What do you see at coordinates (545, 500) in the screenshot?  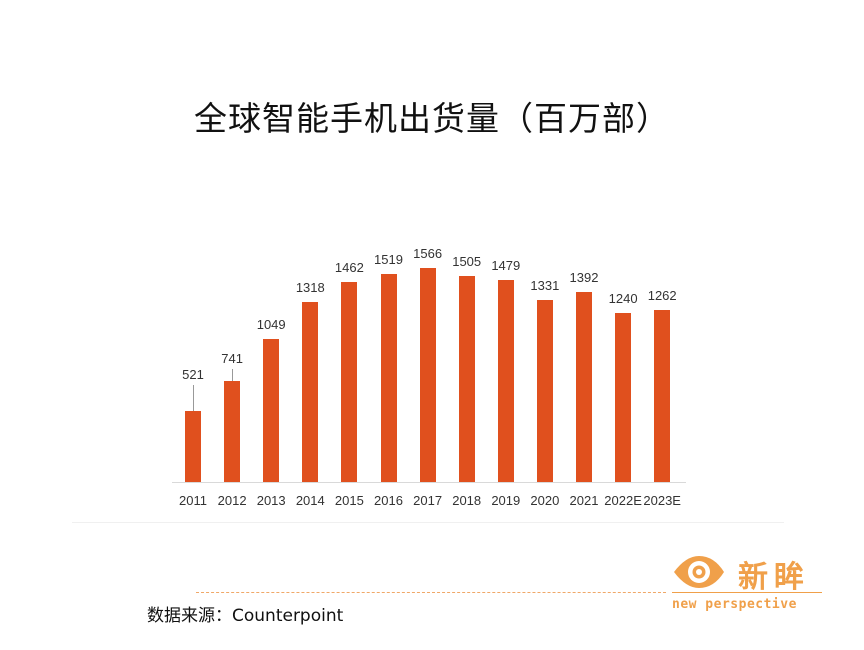 I see `x-tick-label: 2020` at bounding box center [545, 500].